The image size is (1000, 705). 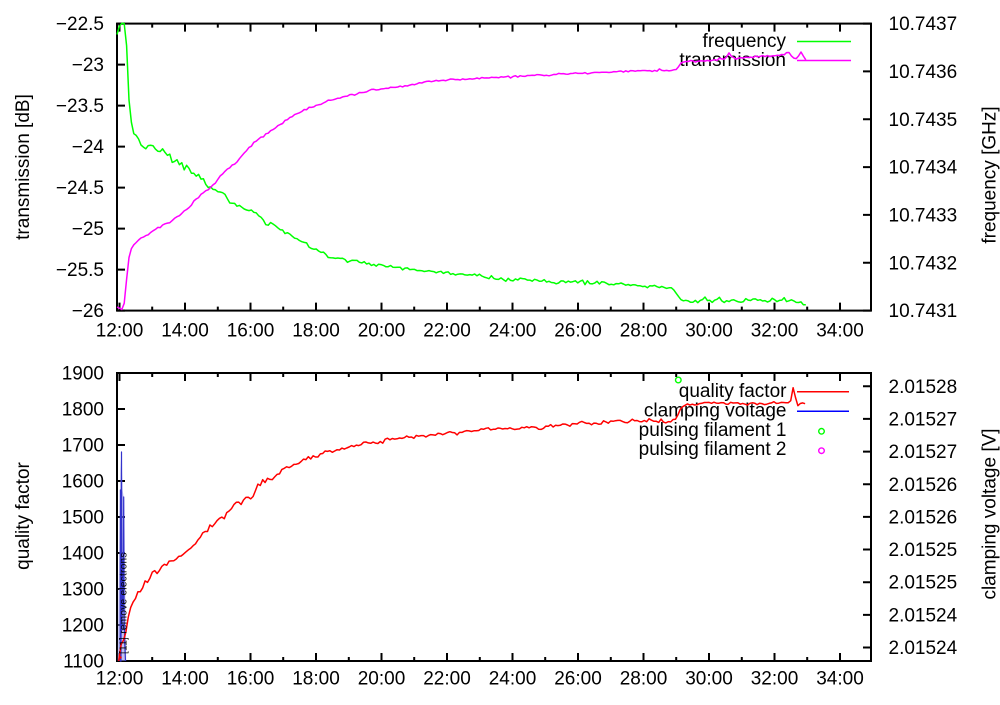 I want to click on svg-text: 10.7433, so click(x=923, y=215).